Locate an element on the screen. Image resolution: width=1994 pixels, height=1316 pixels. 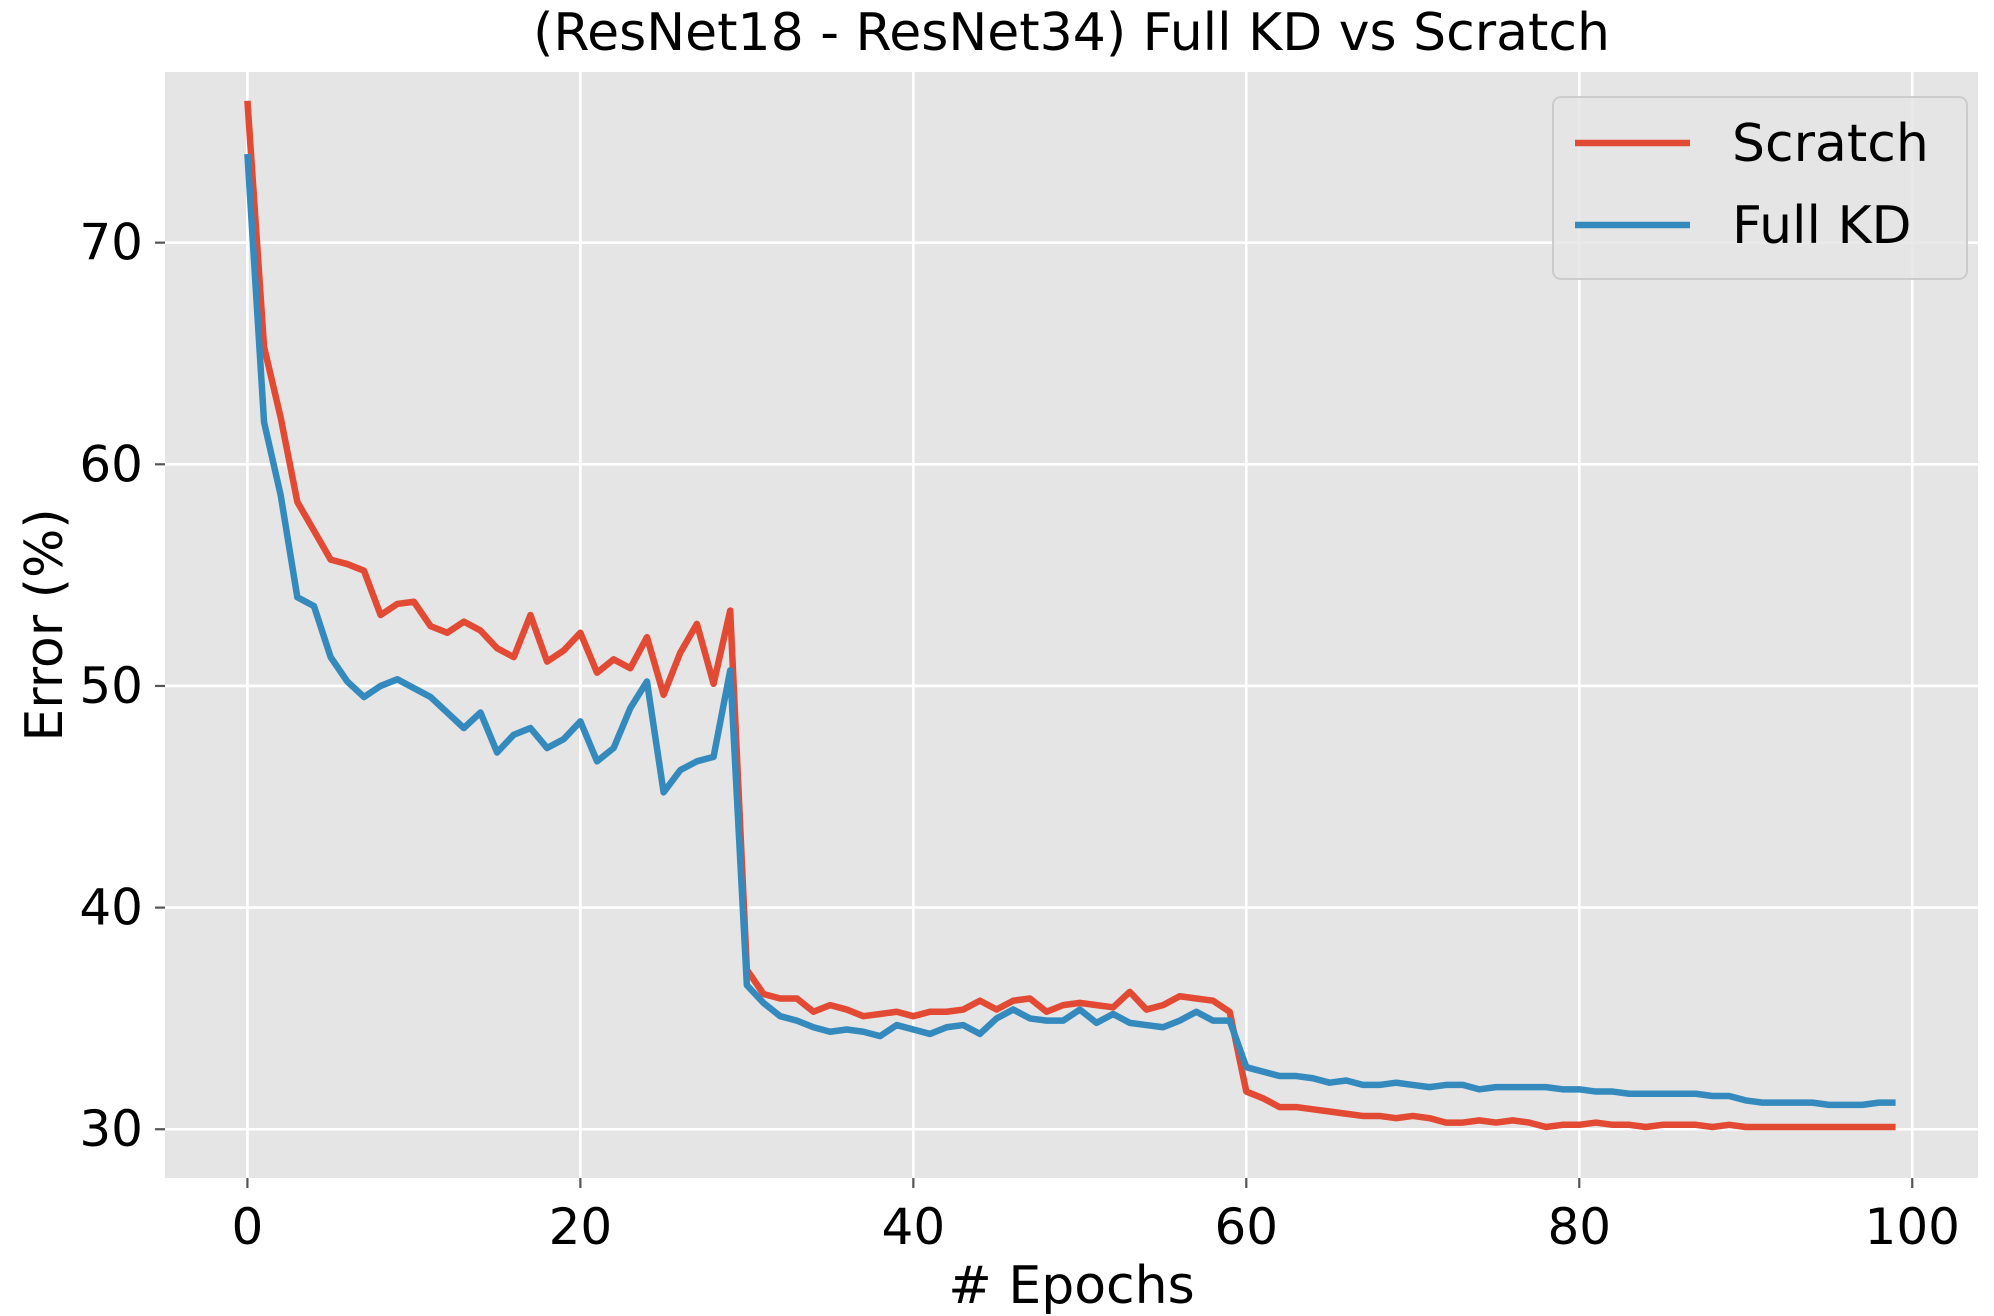
y-tick-label: 50 is located at coordinates (111, 686).